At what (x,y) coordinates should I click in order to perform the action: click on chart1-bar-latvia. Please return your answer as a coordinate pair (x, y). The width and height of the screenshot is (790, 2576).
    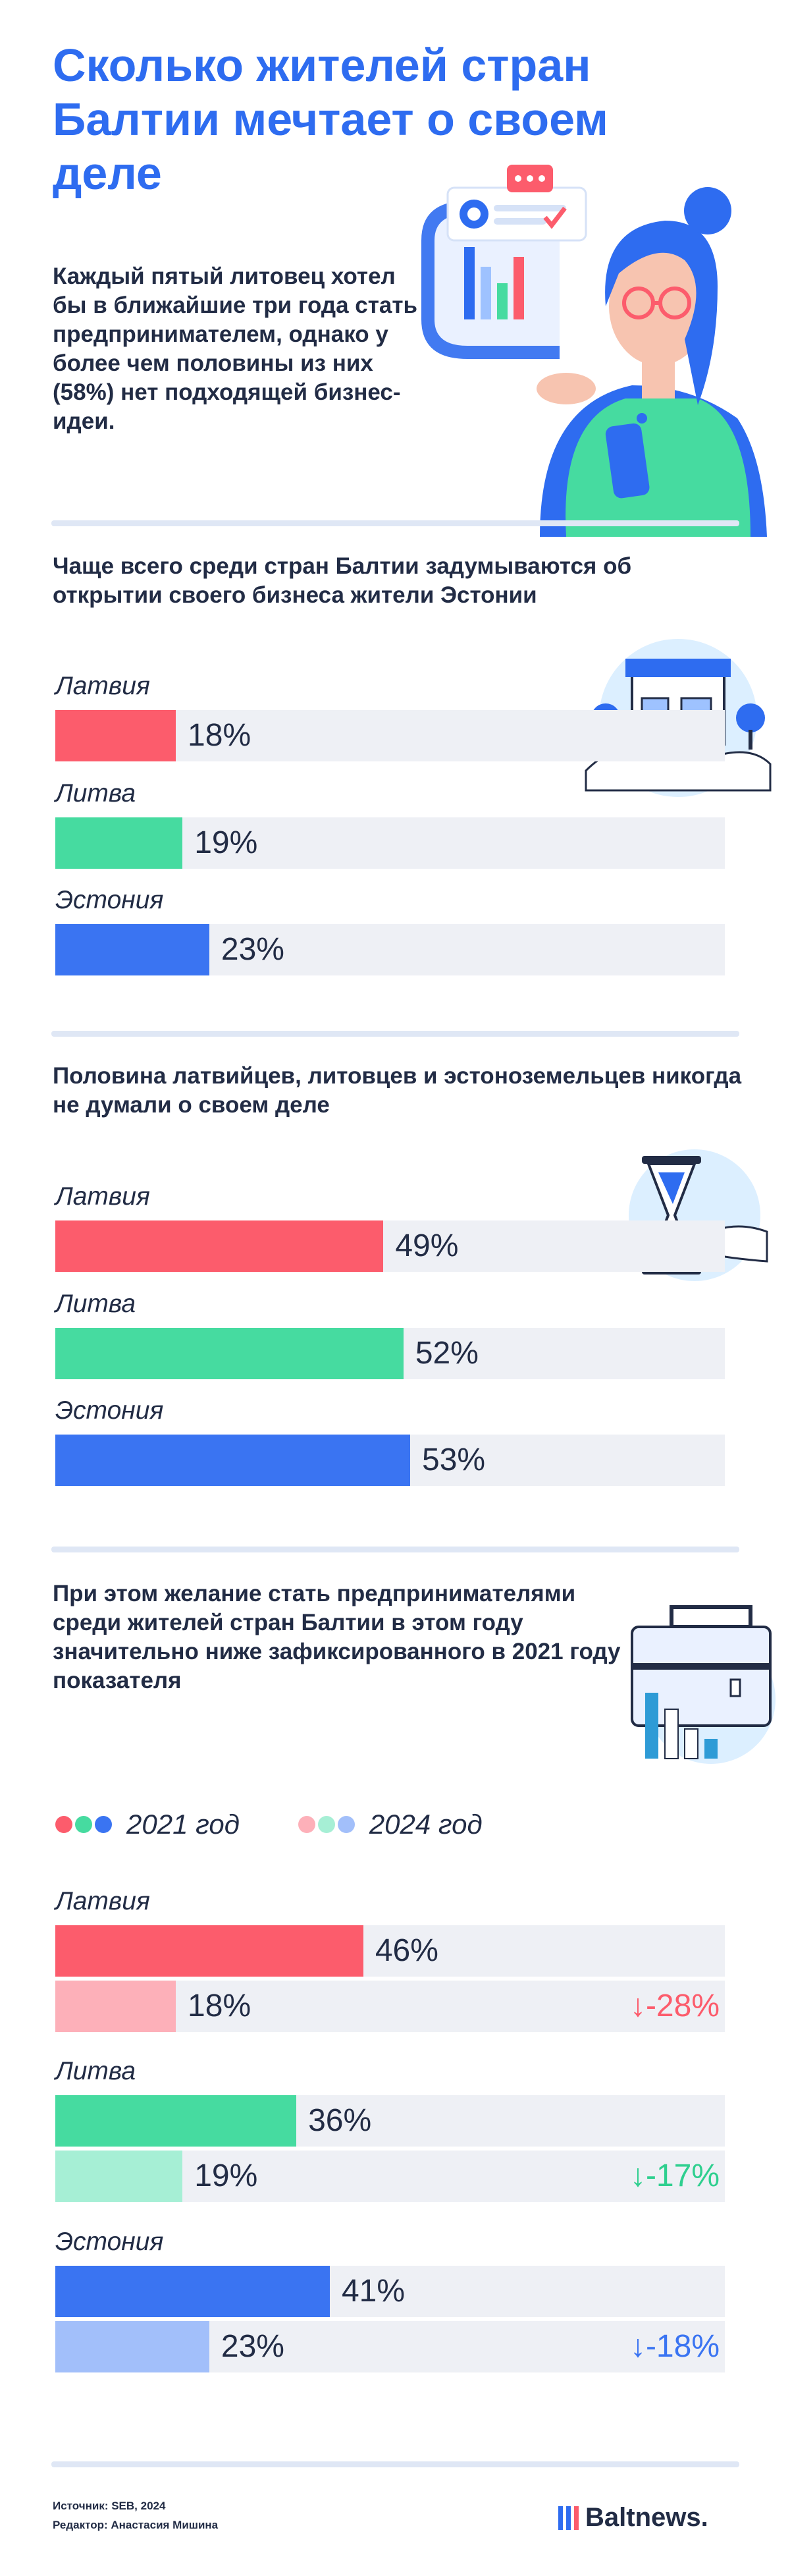
    Looking at the image, I should click on (116, 735).